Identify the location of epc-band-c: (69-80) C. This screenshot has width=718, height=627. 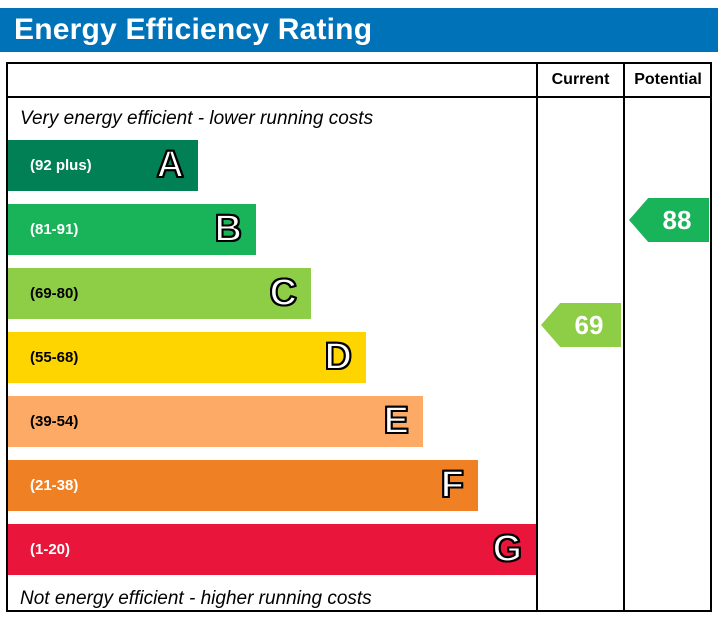
(159, 293).